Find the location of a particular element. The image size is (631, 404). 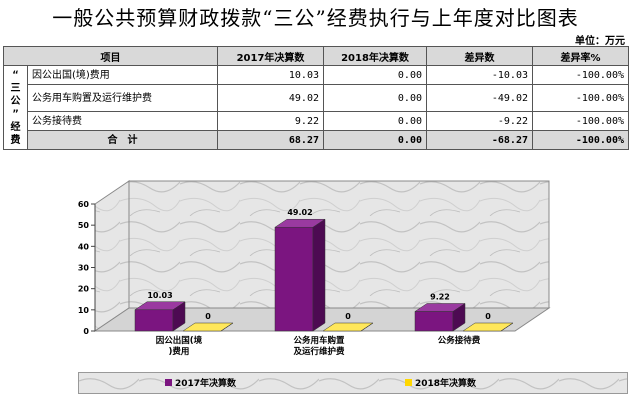

y-tick-label: 40 is located at coordinates (84, 246).